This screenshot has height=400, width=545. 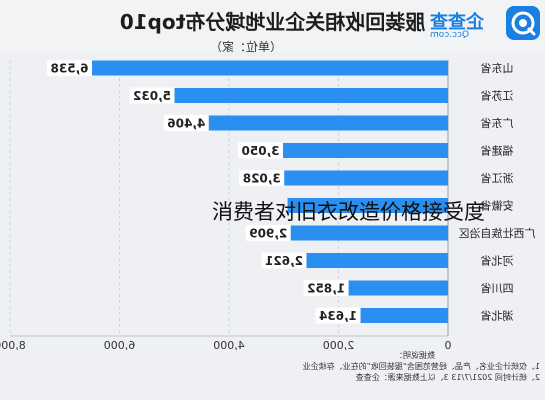 I want to click on x-tick-label-4: 8,000, so click(x=13, y=345).